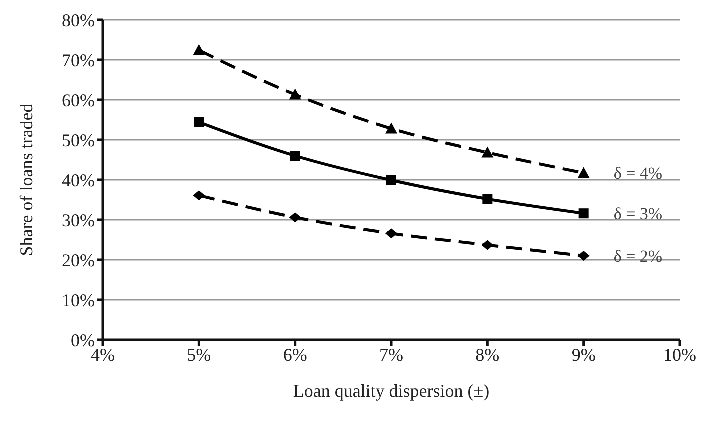 This screenshot has height=423, width=710. Describe the element at coordinates (638, 256) in the screenshot. I see `series-label: δ = 2%` at that location.